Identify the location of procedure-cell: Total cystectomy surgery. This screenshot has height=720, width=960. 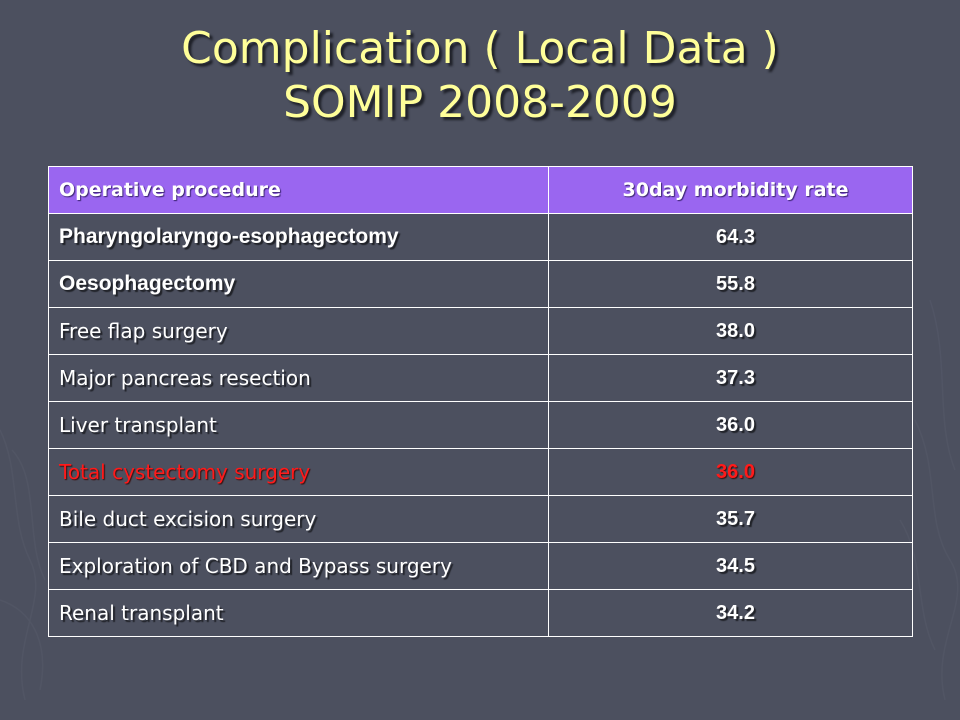
(298, 472).